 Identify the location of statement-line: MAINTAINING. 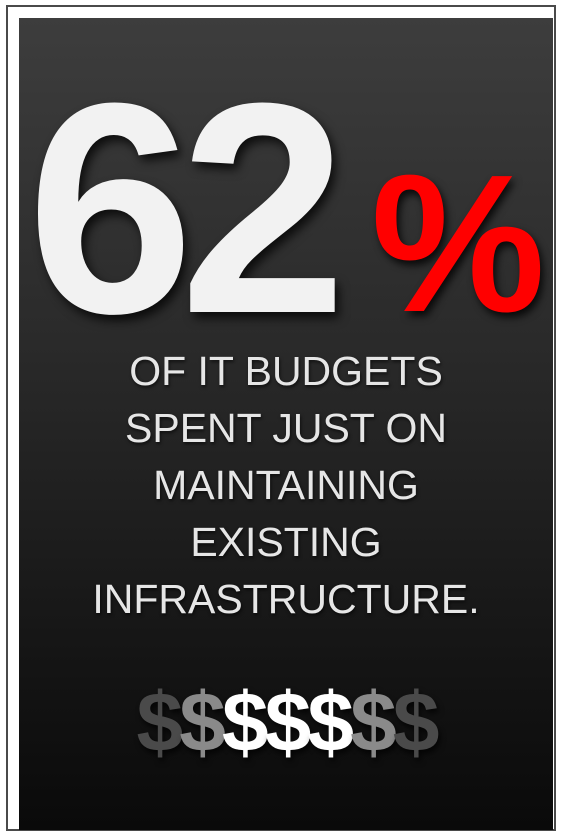
(286, 485).